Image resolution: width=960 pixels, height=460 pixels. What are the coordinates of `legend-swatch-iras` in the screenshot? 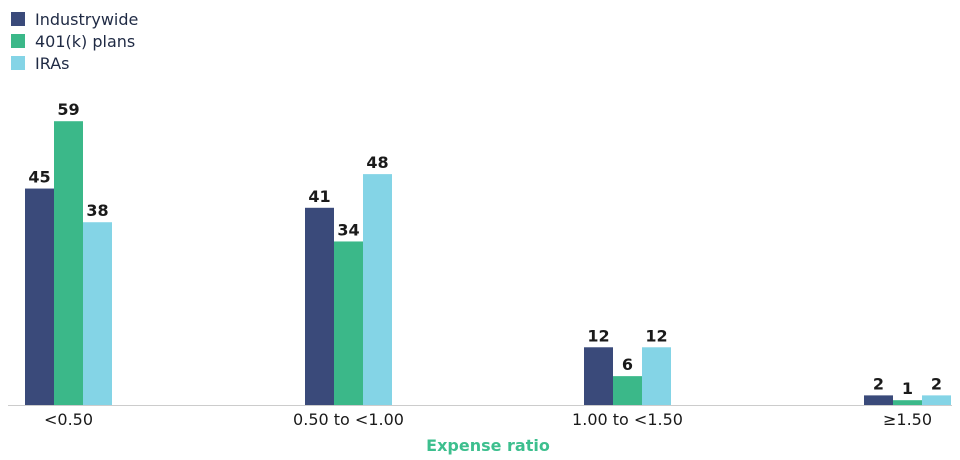 It's located at (18, 63).